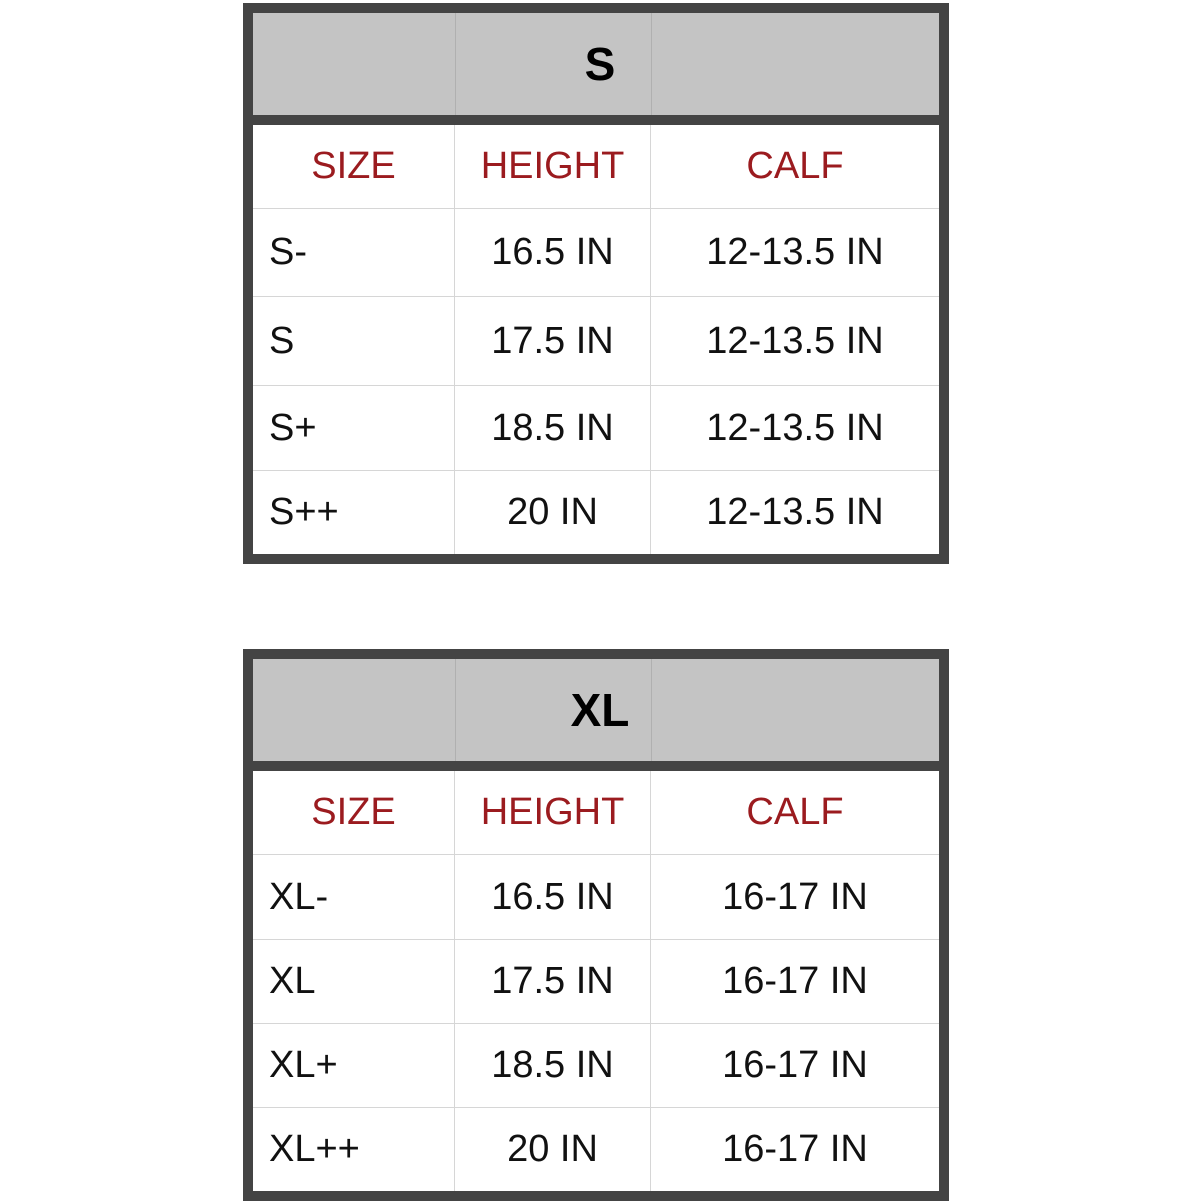 This screenshot has height=1201, width=1200. I want to click on table-cell: XL+, so click(354, 1065).